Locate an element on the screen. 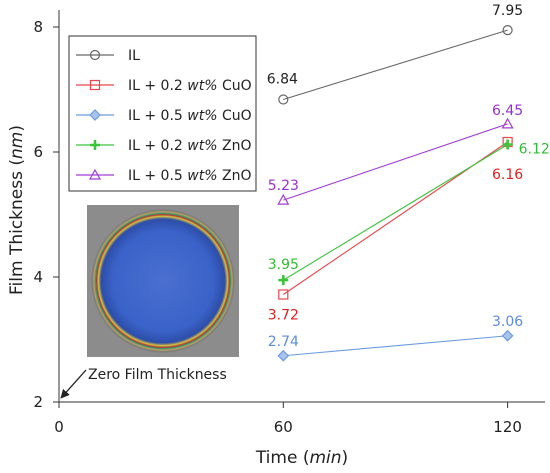 Image resolution: width=550 pixels, height=473 pixels. legend-label: IL + 0.5 wt% CuO is located at coordinates (190, 116).